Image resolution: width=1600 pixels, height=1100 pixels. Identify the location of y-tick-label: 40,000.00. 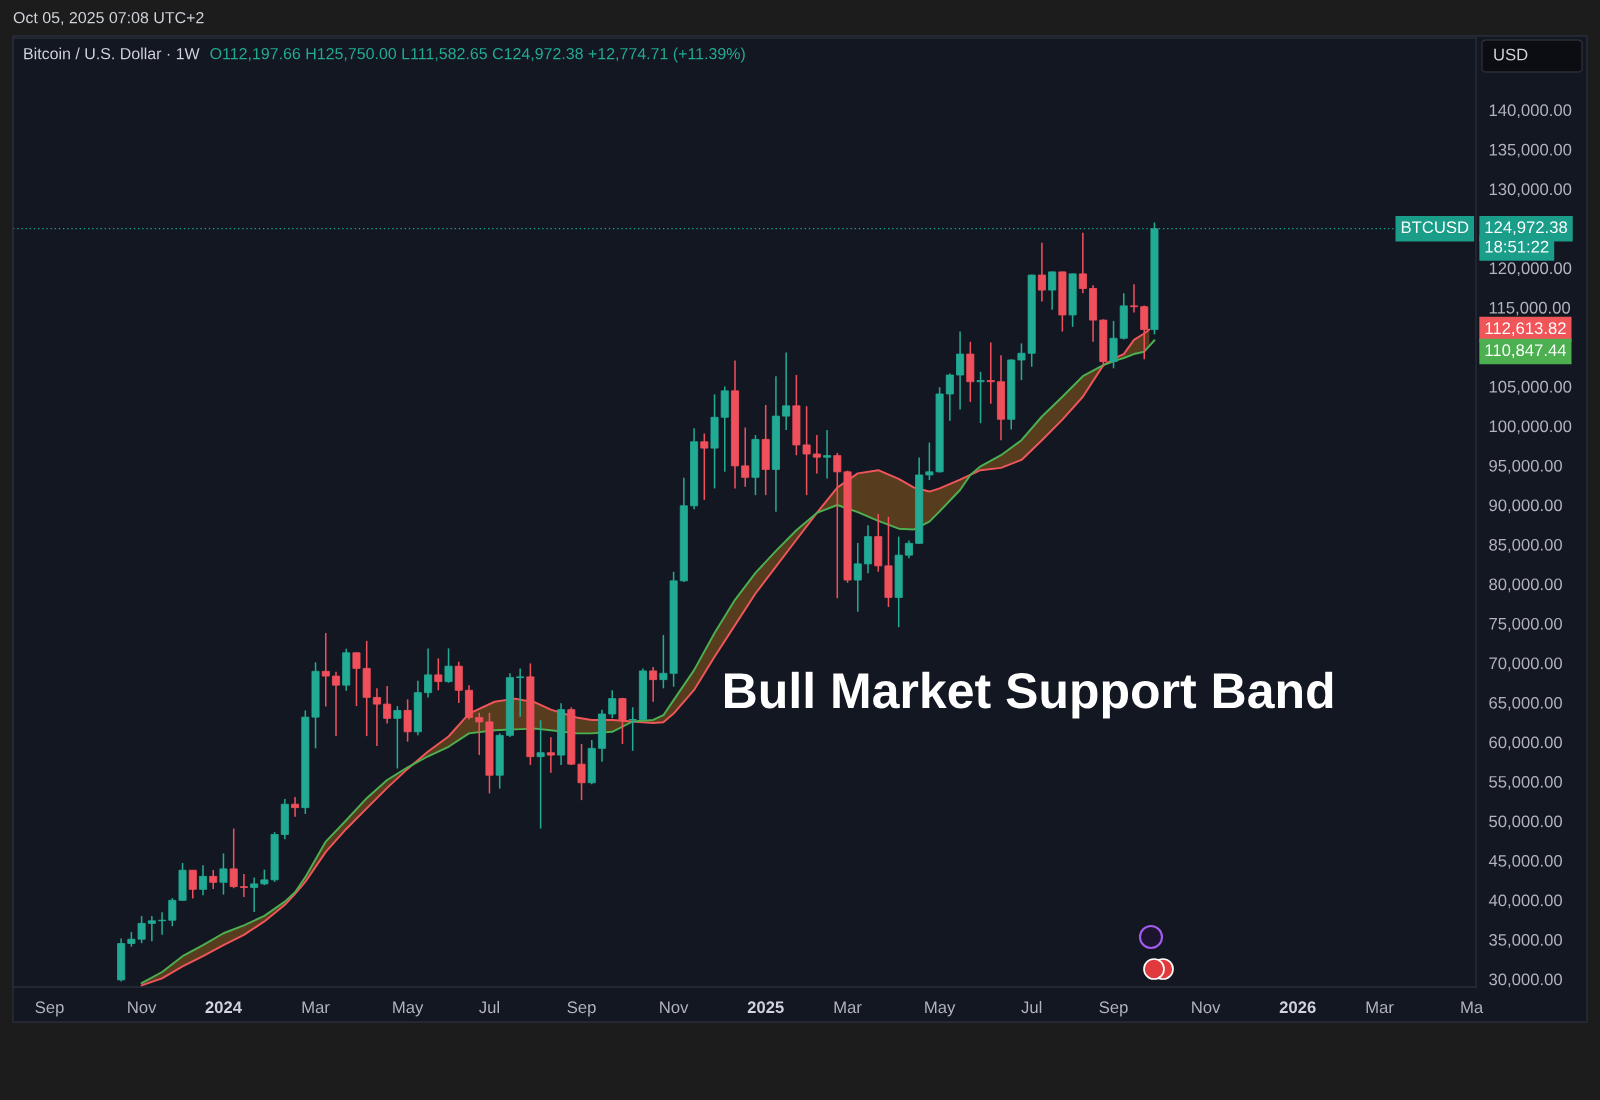
(1525, 901).